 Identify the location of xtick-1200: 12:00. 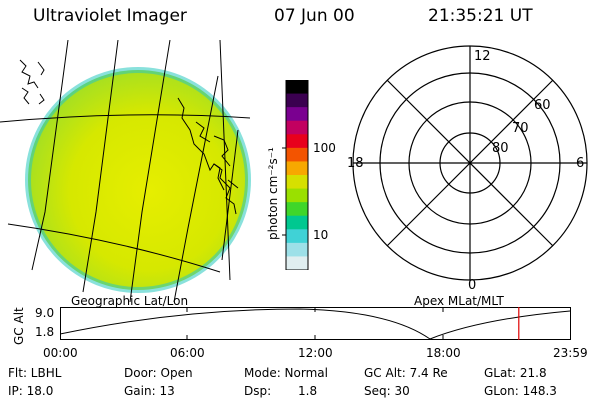
(315, 353).